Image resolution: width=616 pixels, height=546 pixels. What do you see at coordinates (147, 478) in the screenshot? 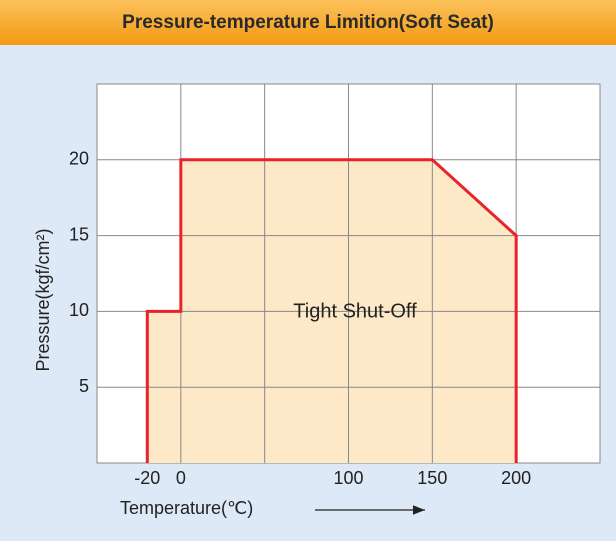
I see `x-tick-label: -20` at bounding box center [147, 478].